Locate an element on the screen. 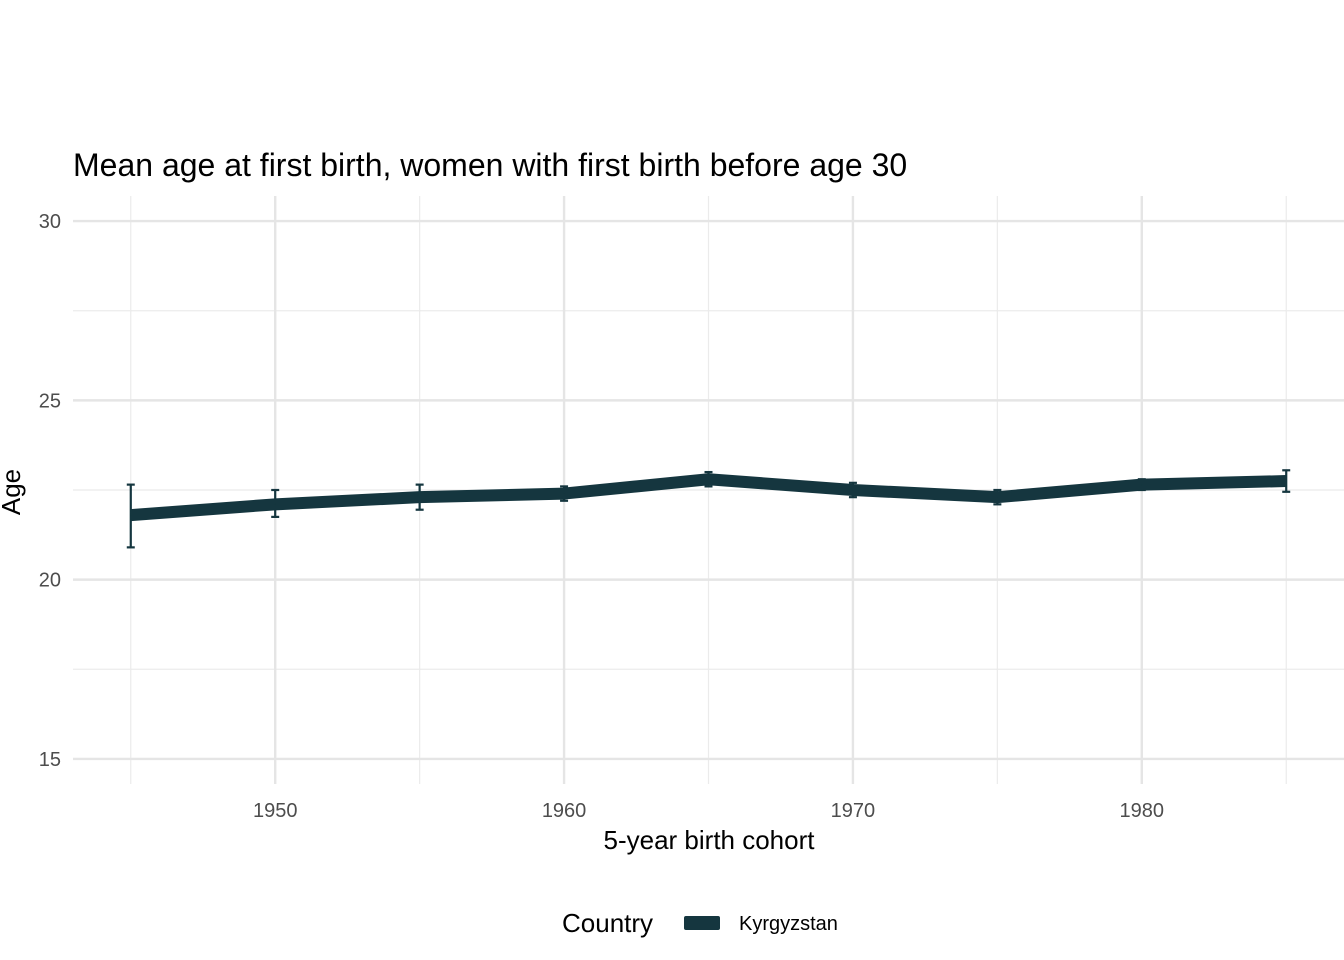 The image size is (1344, 960). y-axis-ticks: 15 20 25 30 is located at coordinates (50, 491).